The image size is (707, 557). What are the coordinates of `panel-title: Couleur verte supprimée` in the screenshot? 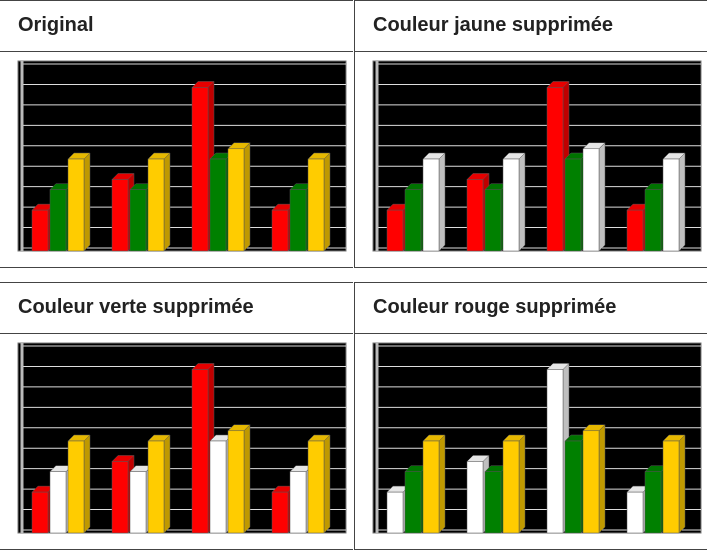 It's located at (136, 307).